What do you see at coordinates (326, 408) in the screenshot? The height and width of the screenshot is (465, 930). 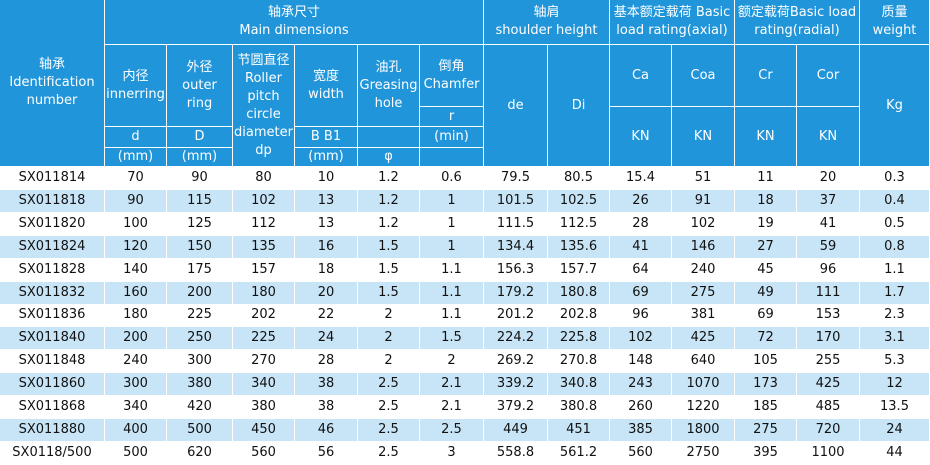 I see `table-cell: 38` at bounding box center [326, 408].